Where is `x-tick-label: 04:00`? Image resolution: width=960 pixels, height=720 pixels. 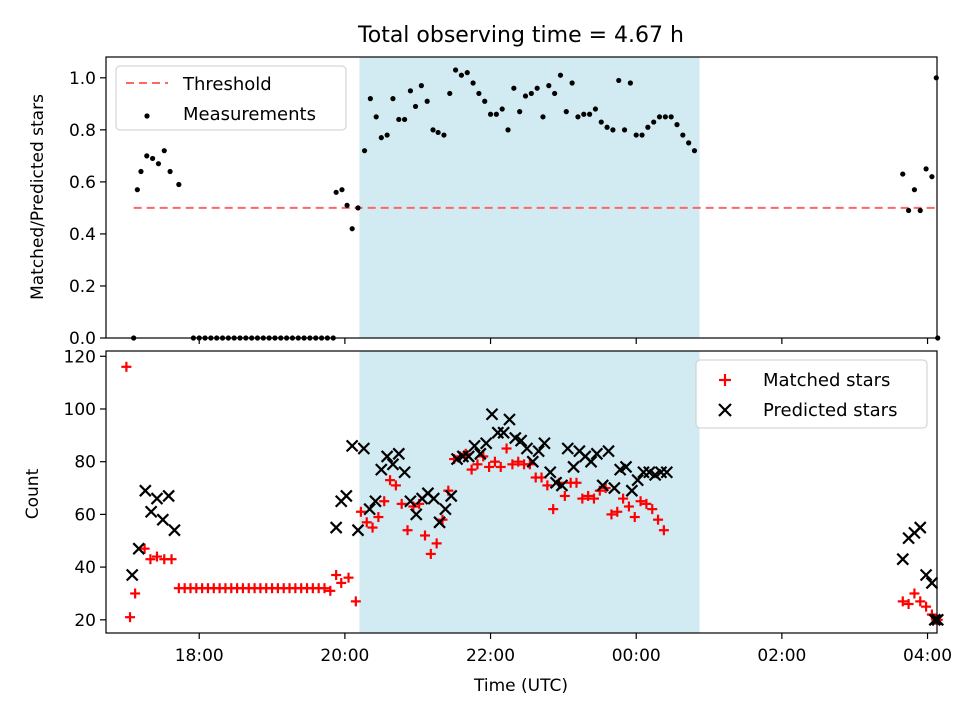 x-tick-label: 04:00 is located at coordinates (927, 656).